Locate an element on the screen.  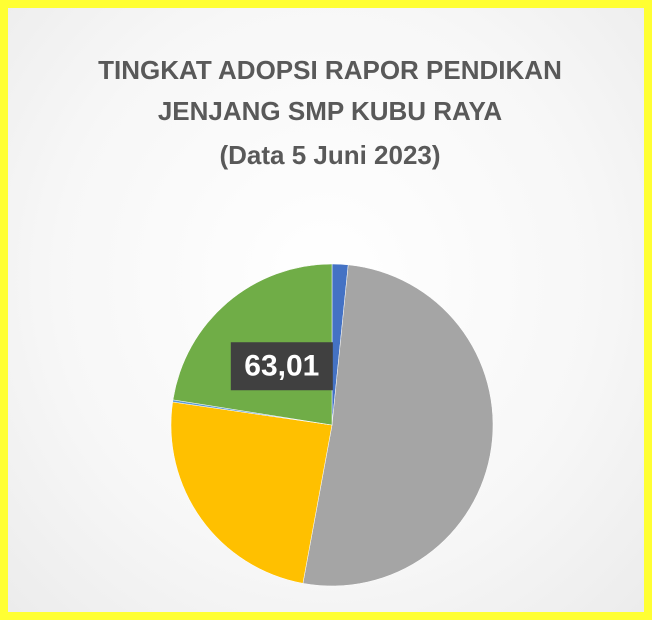
data-label-box is located at coordinates (281, 366).